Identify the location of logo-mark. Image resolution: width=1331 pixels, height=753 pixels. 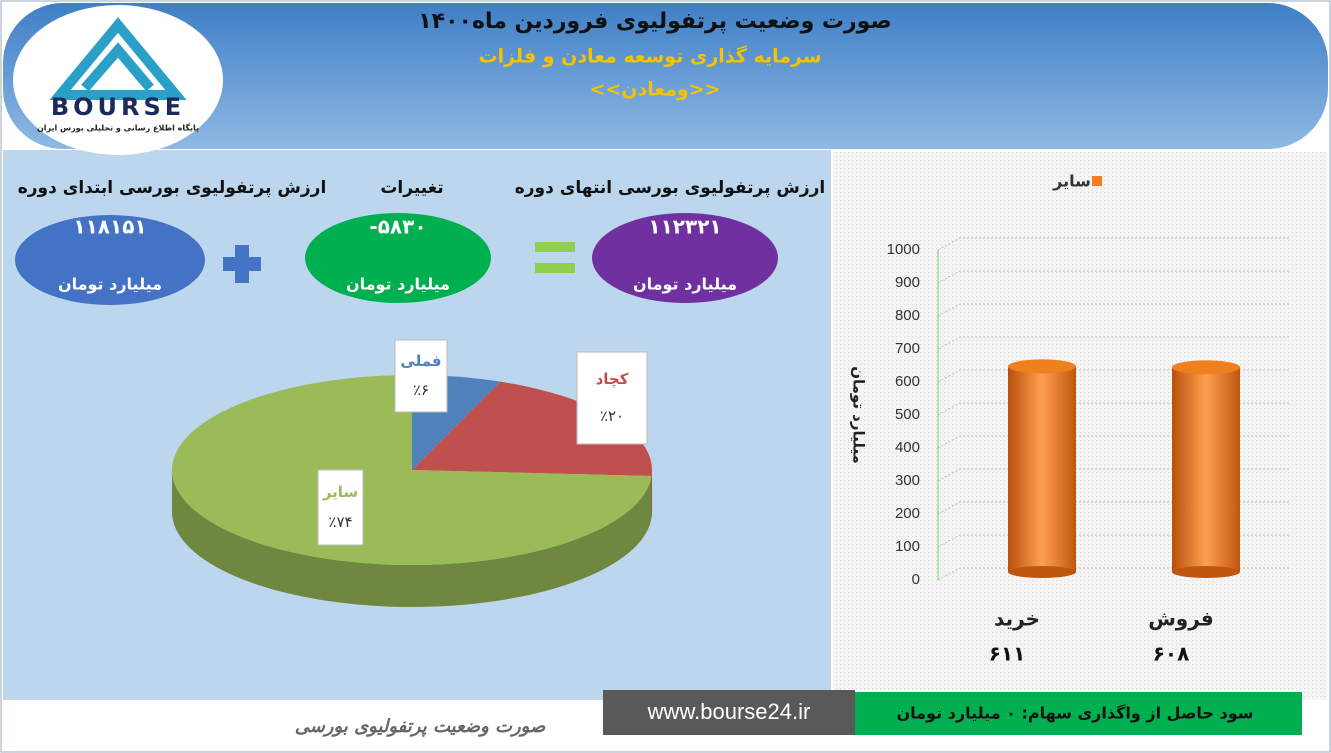
(118, 58).